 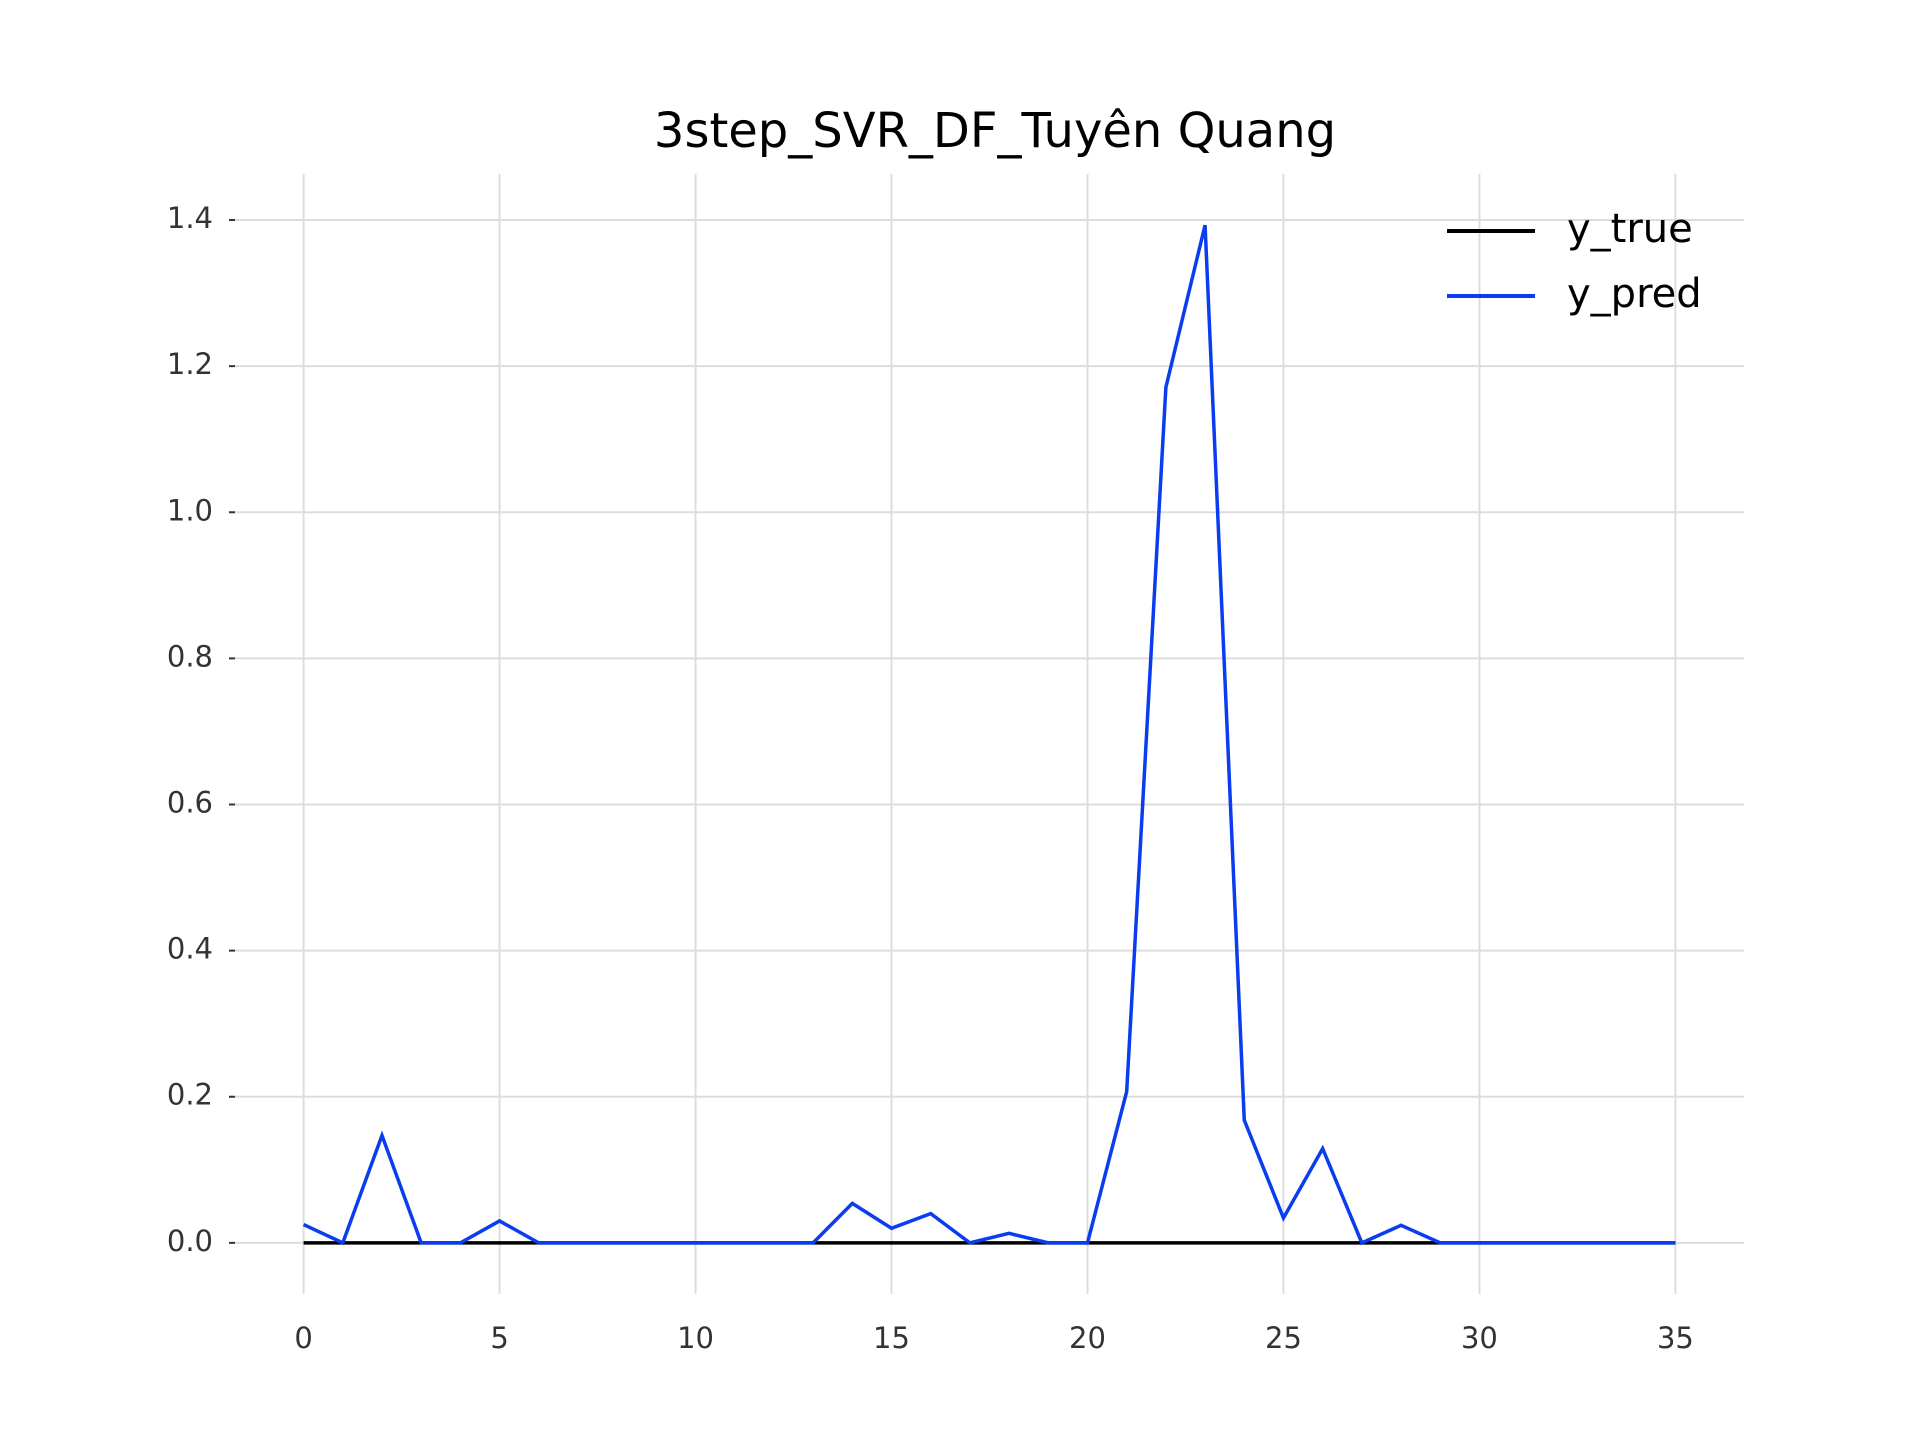 What do you see at coordinates (995, 131) in the screenshot?
I see `chart-title: 3step_SVR_DF_Tuyên Quang` at bounding box center [995, 131].